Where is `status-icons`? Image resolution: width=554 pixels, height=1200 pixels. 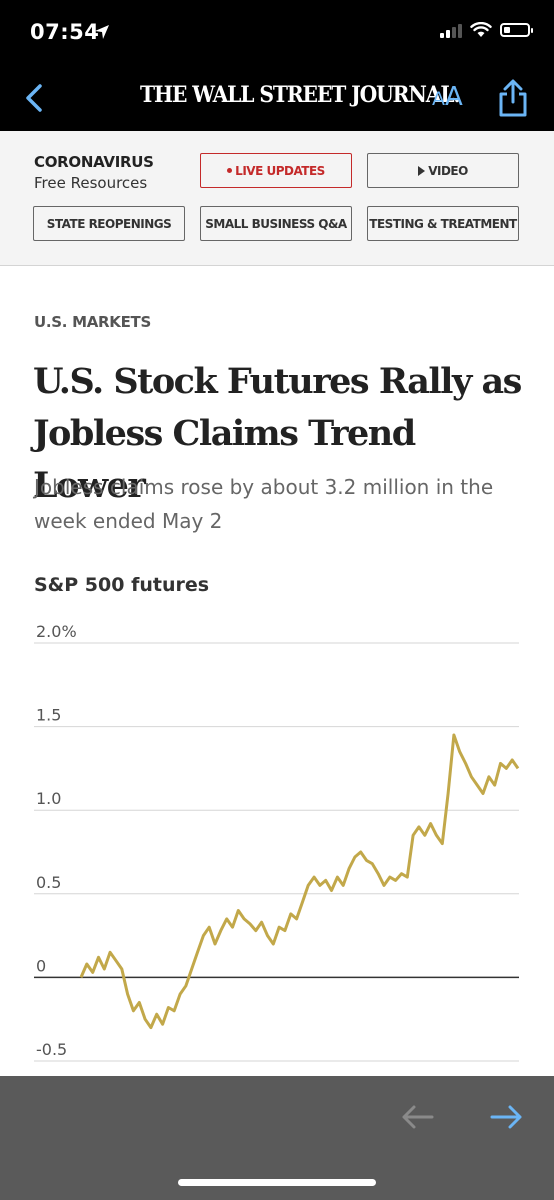 status-icons is located at coordinates (486, 30).